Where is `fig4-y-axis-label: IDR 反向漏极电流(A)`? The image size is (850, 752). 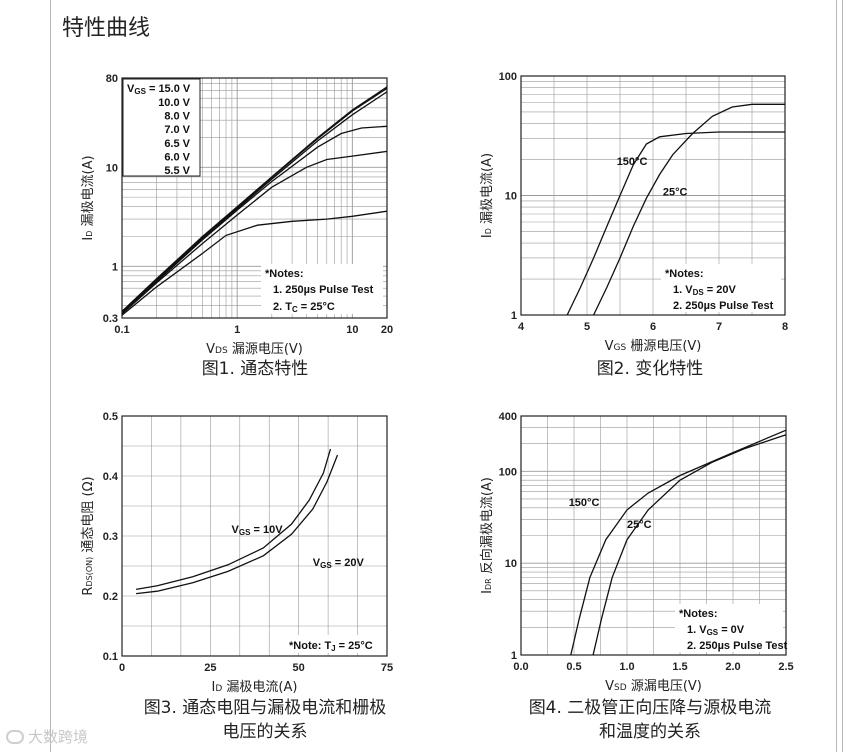
fig4-y-axis-label: IDR 反向漏极电流(A) is located at coordinates (487, 535).